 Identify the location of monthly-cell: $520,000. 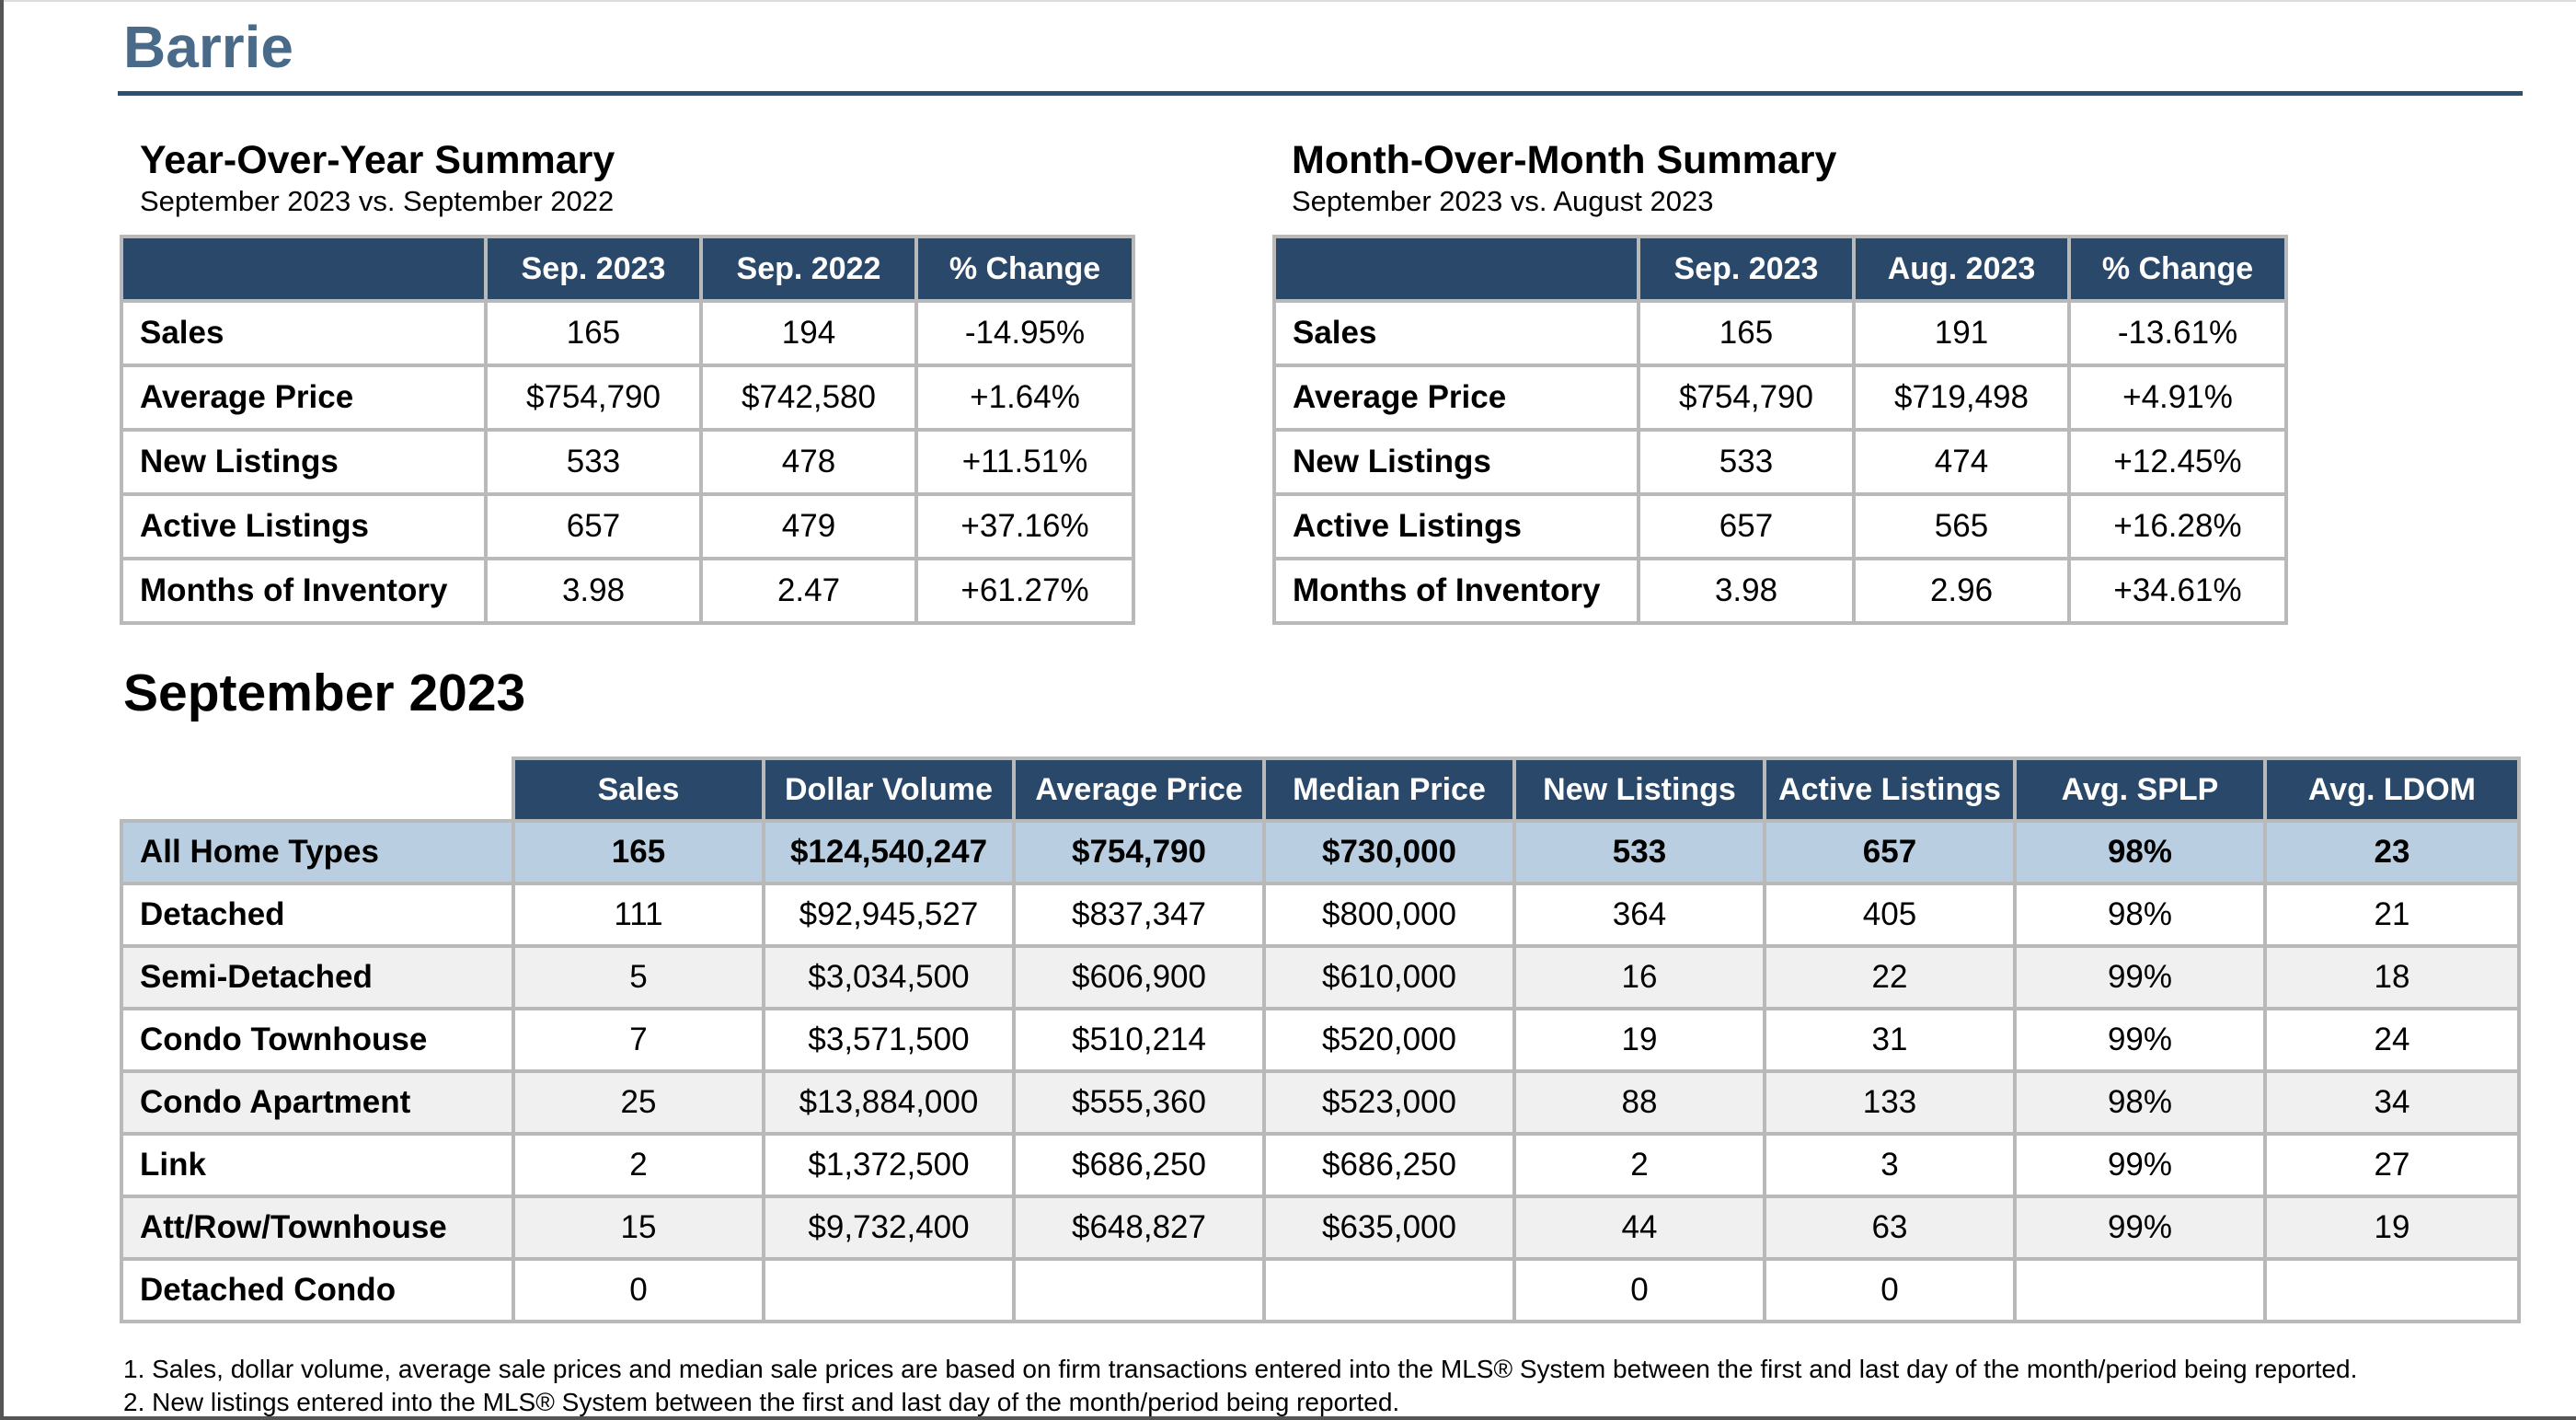
(1389, 1040).